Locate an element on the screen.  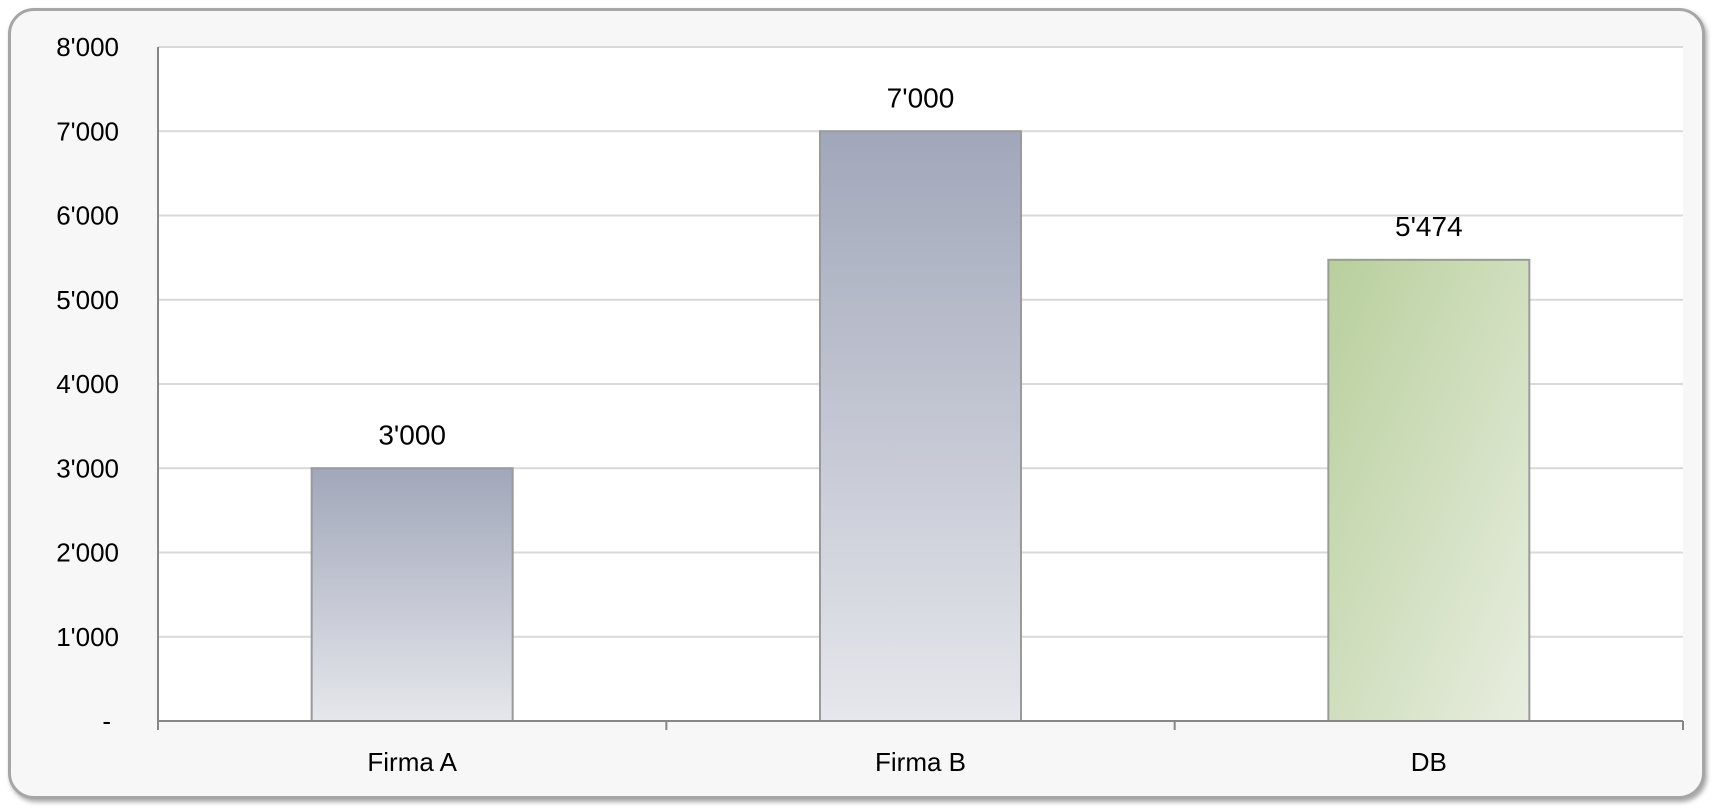
y-tick-label: 3'000 is located at coordinates (87, 468).